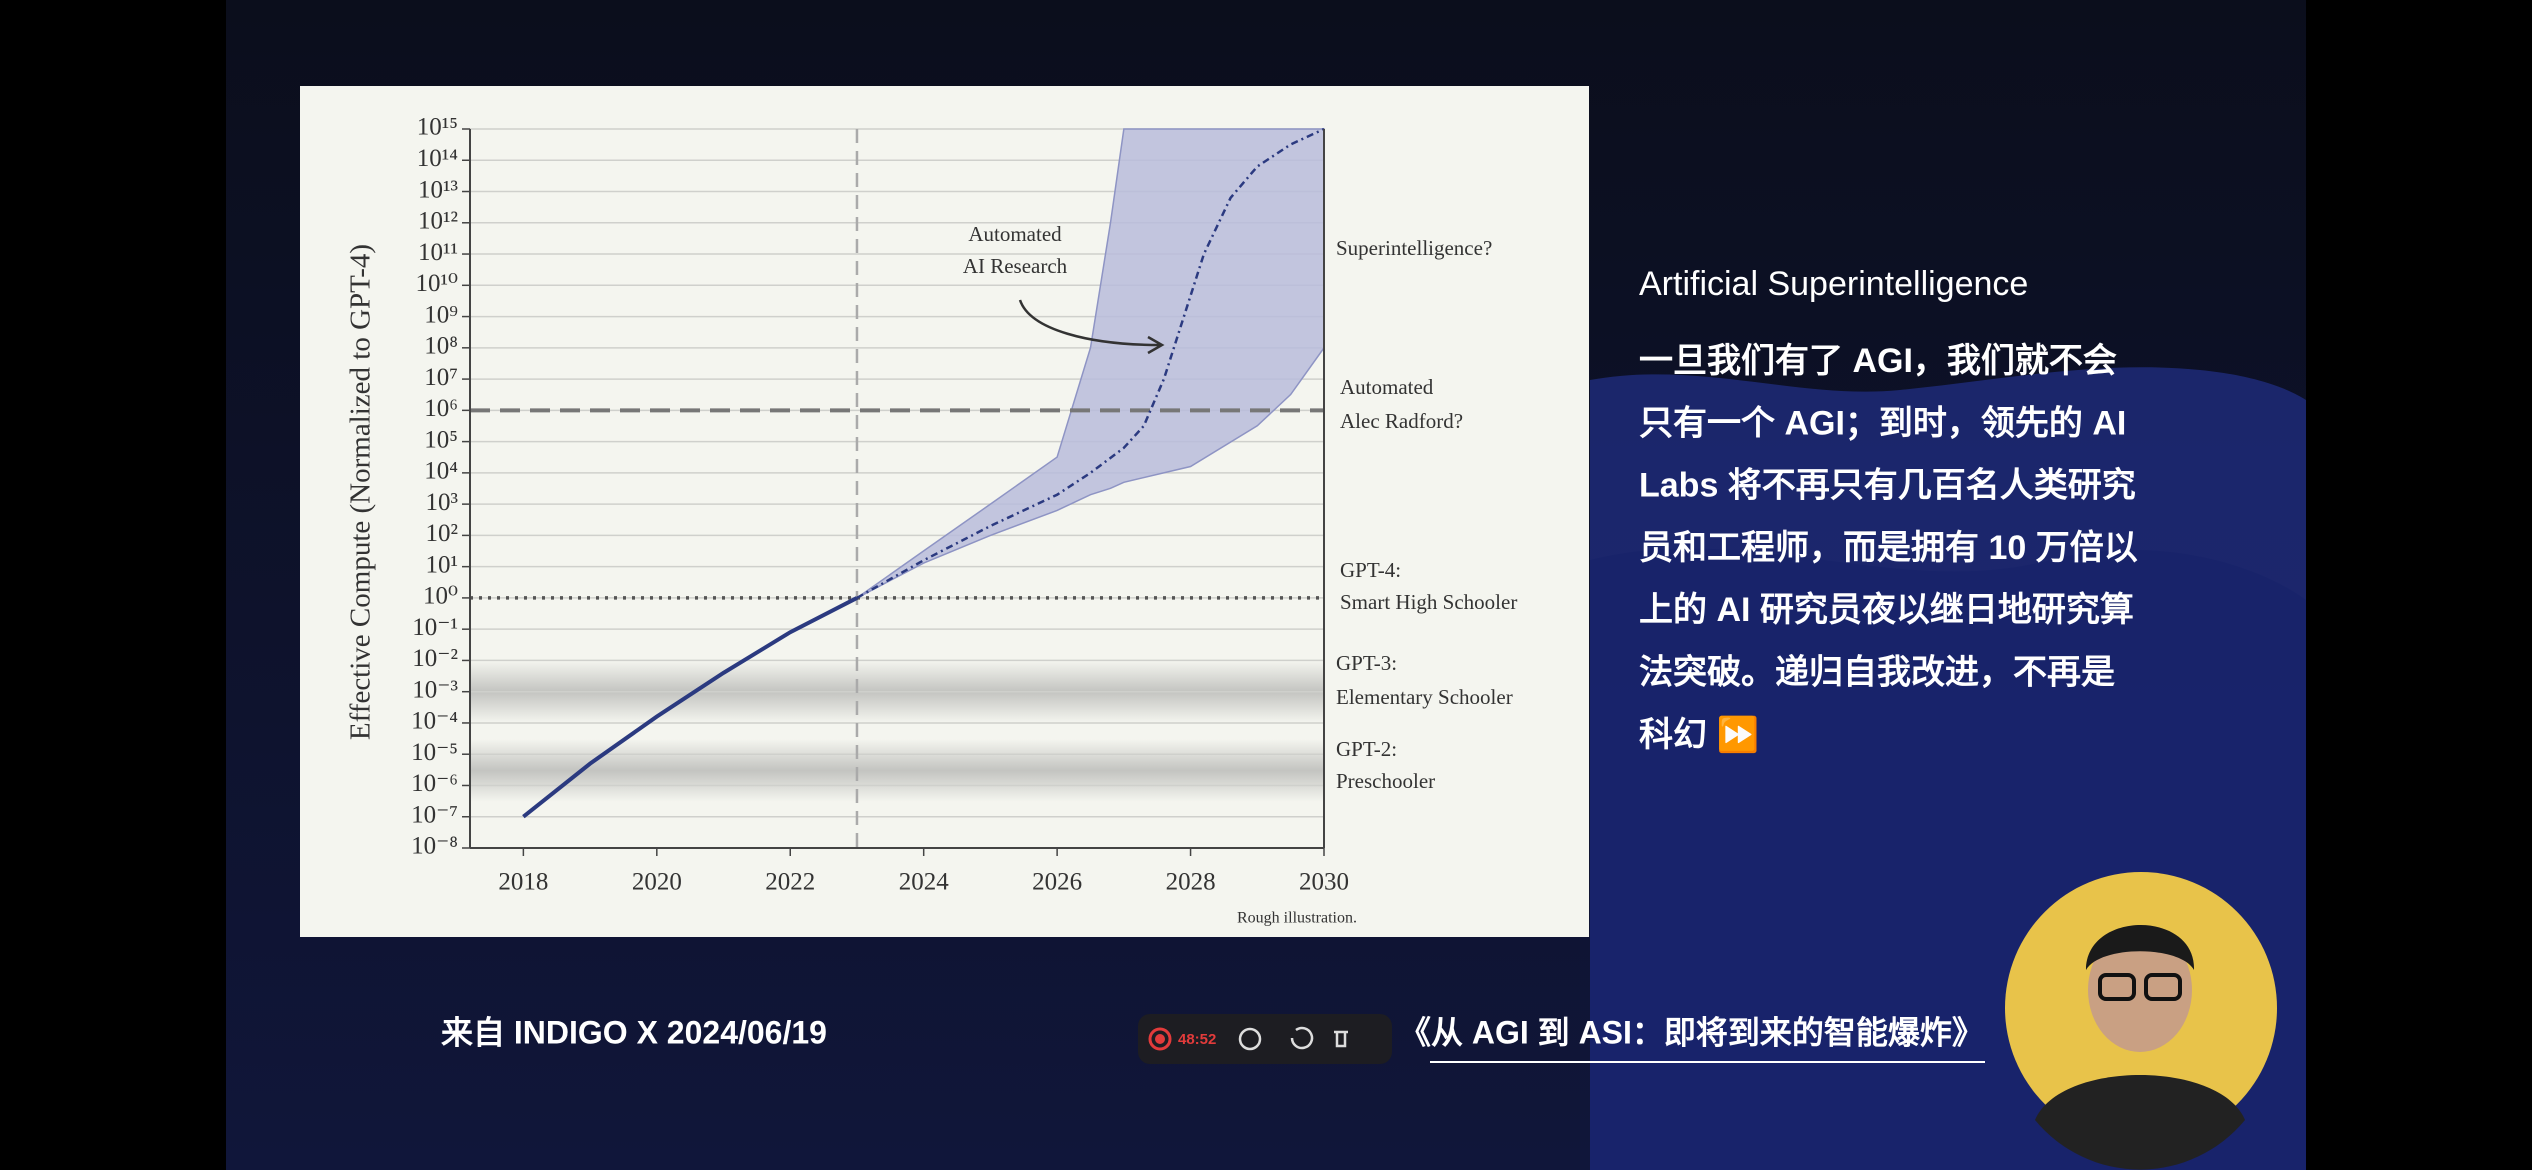 This screenshot has height=1170, width=2532. Describe the element at coordinates (441, 439) in the screenshot. I see `y-tick-label: 10⁵` at that location.